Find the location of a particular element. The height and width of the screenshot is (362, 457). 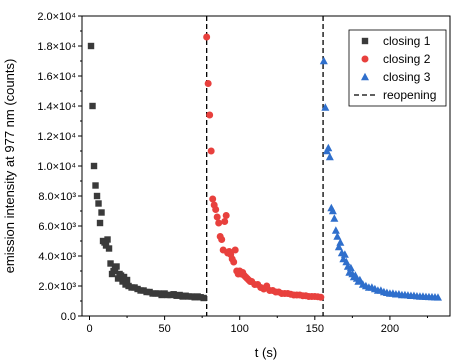

legend-item: closing 3 is located at coordinates (396, 77).